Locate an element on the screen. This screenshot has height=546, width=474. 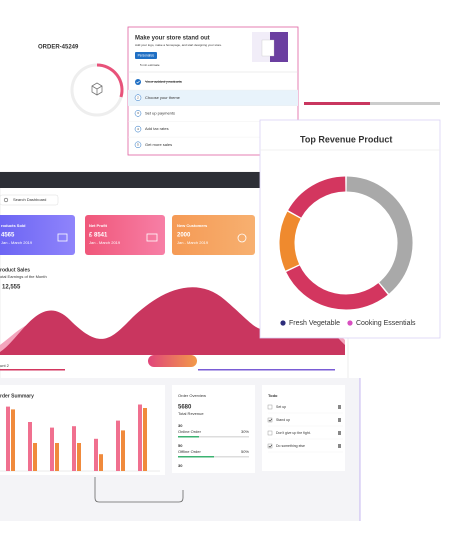
step-done is located at coordinates (138, 82).